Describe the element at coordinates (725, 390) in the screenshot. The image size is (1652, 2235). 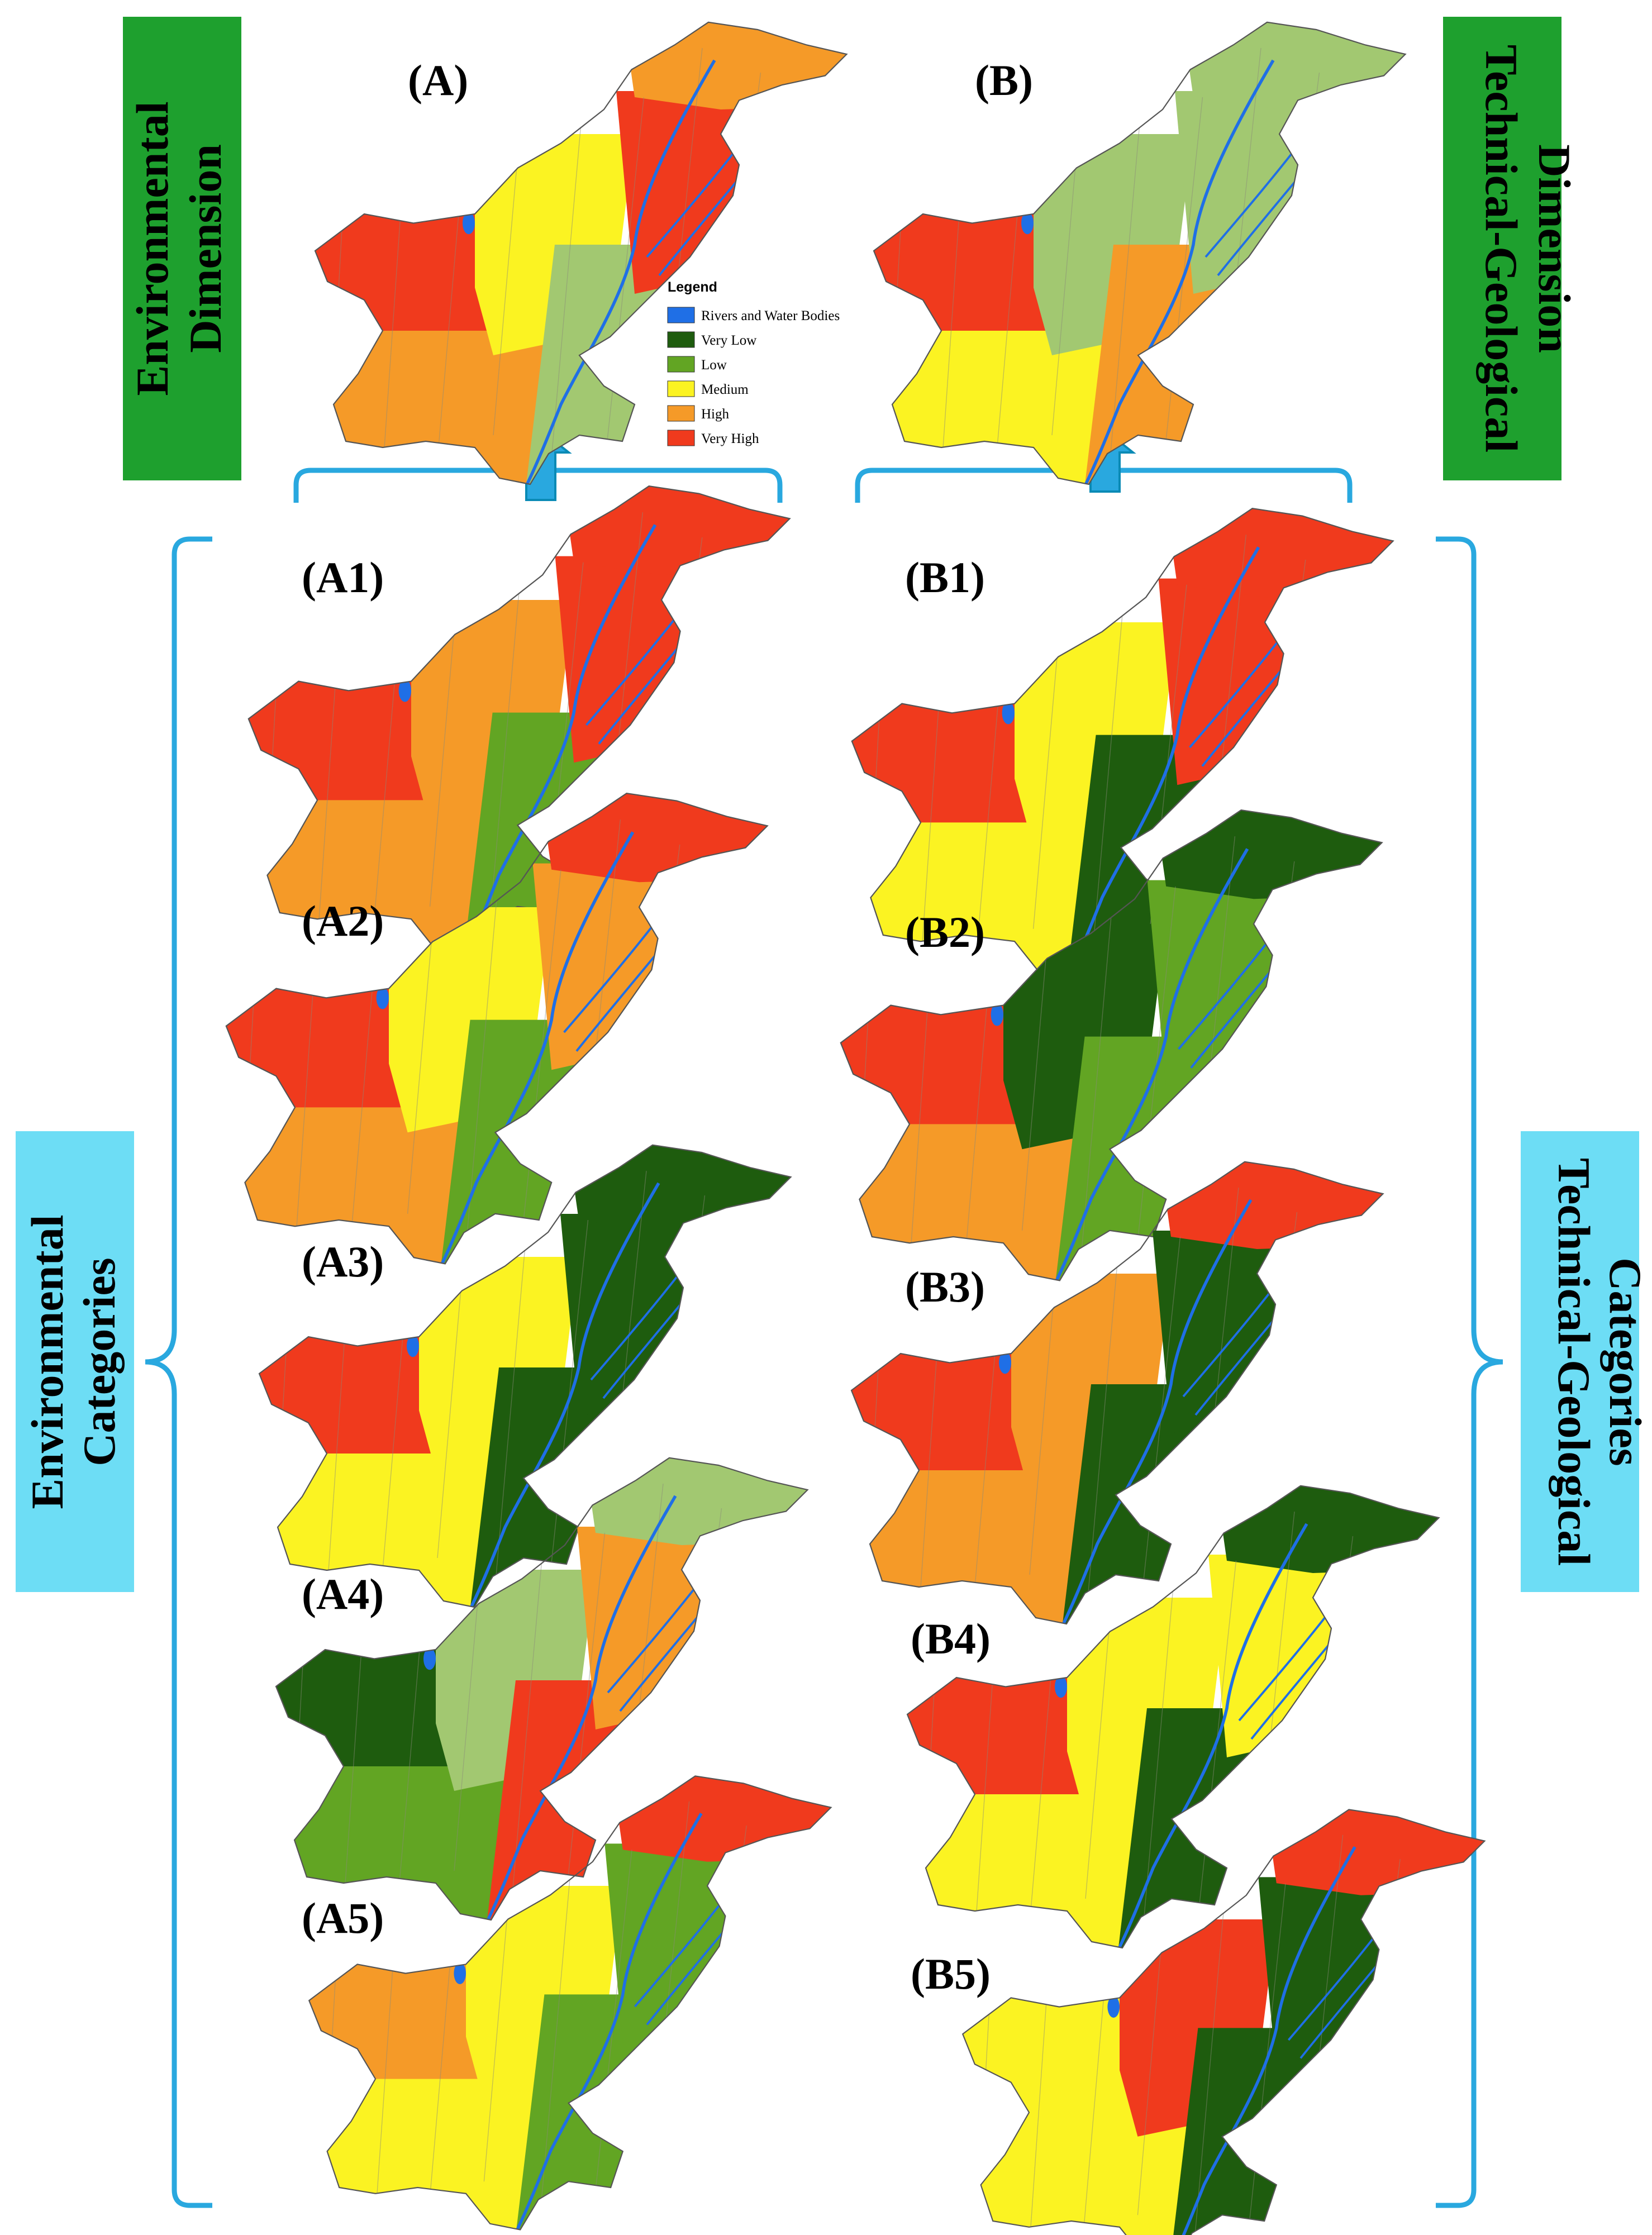
I see `legend-label-medium: Medium` at that location.